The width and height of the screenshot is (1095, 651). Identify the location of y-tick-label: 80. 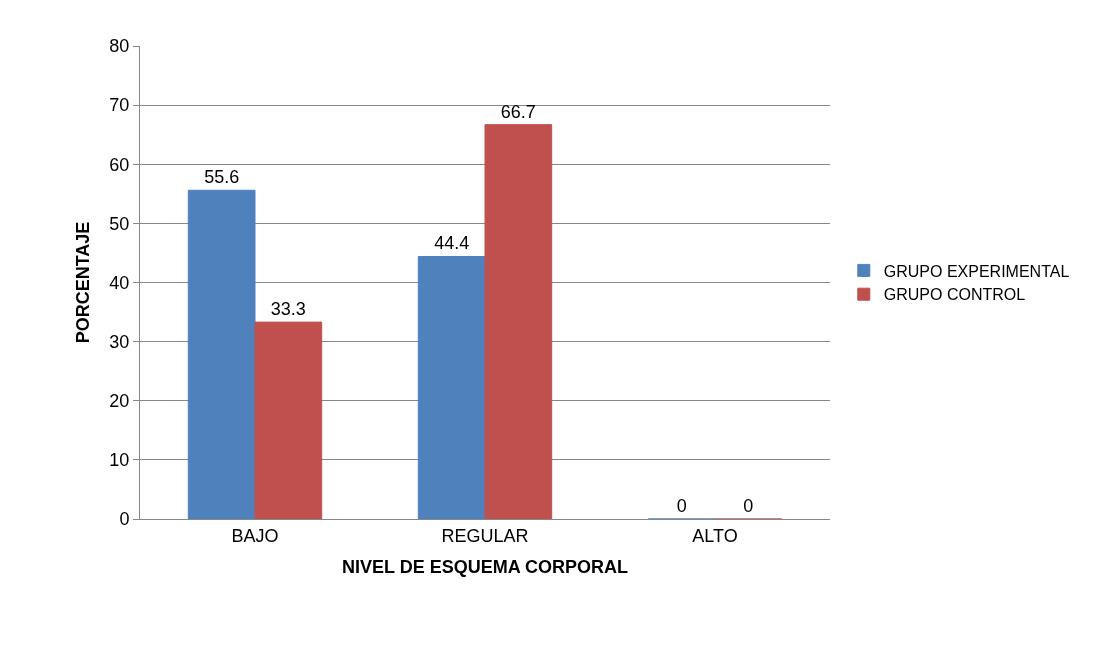
(119, 46).